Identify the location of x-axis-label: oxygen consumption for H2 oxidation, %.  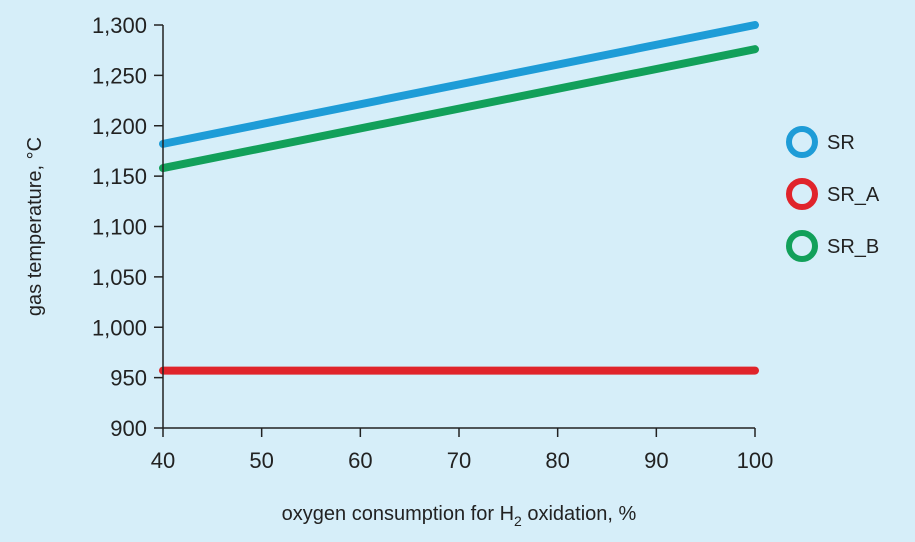
(459, 516).